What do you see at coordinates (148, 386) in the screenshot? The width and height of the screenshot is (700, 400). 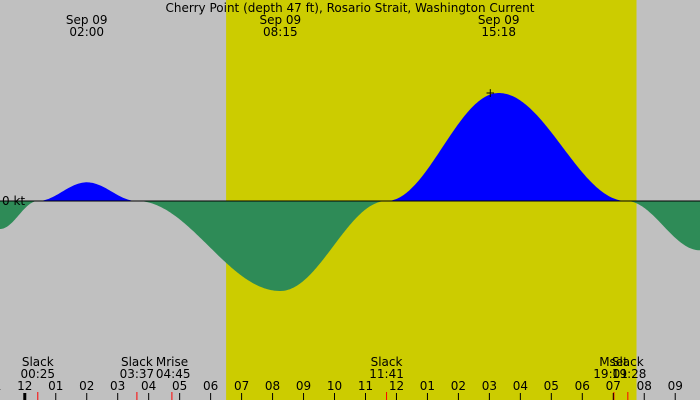 I see `hour-label-5: 04` at bounding box center [148, 386].